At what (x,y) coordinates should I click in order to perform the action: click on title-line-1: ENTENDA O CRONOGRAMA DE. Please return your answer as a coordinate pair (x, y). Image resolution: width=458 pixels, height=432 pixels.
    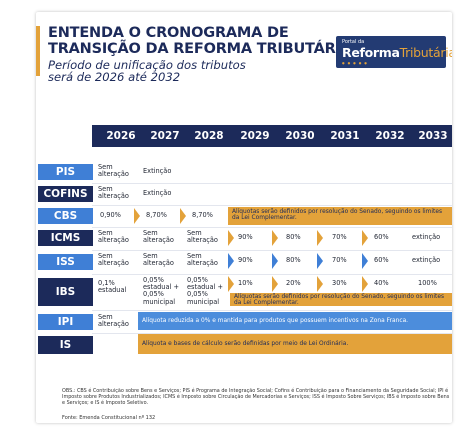
    Looking at the image, I should click on (168, 33).